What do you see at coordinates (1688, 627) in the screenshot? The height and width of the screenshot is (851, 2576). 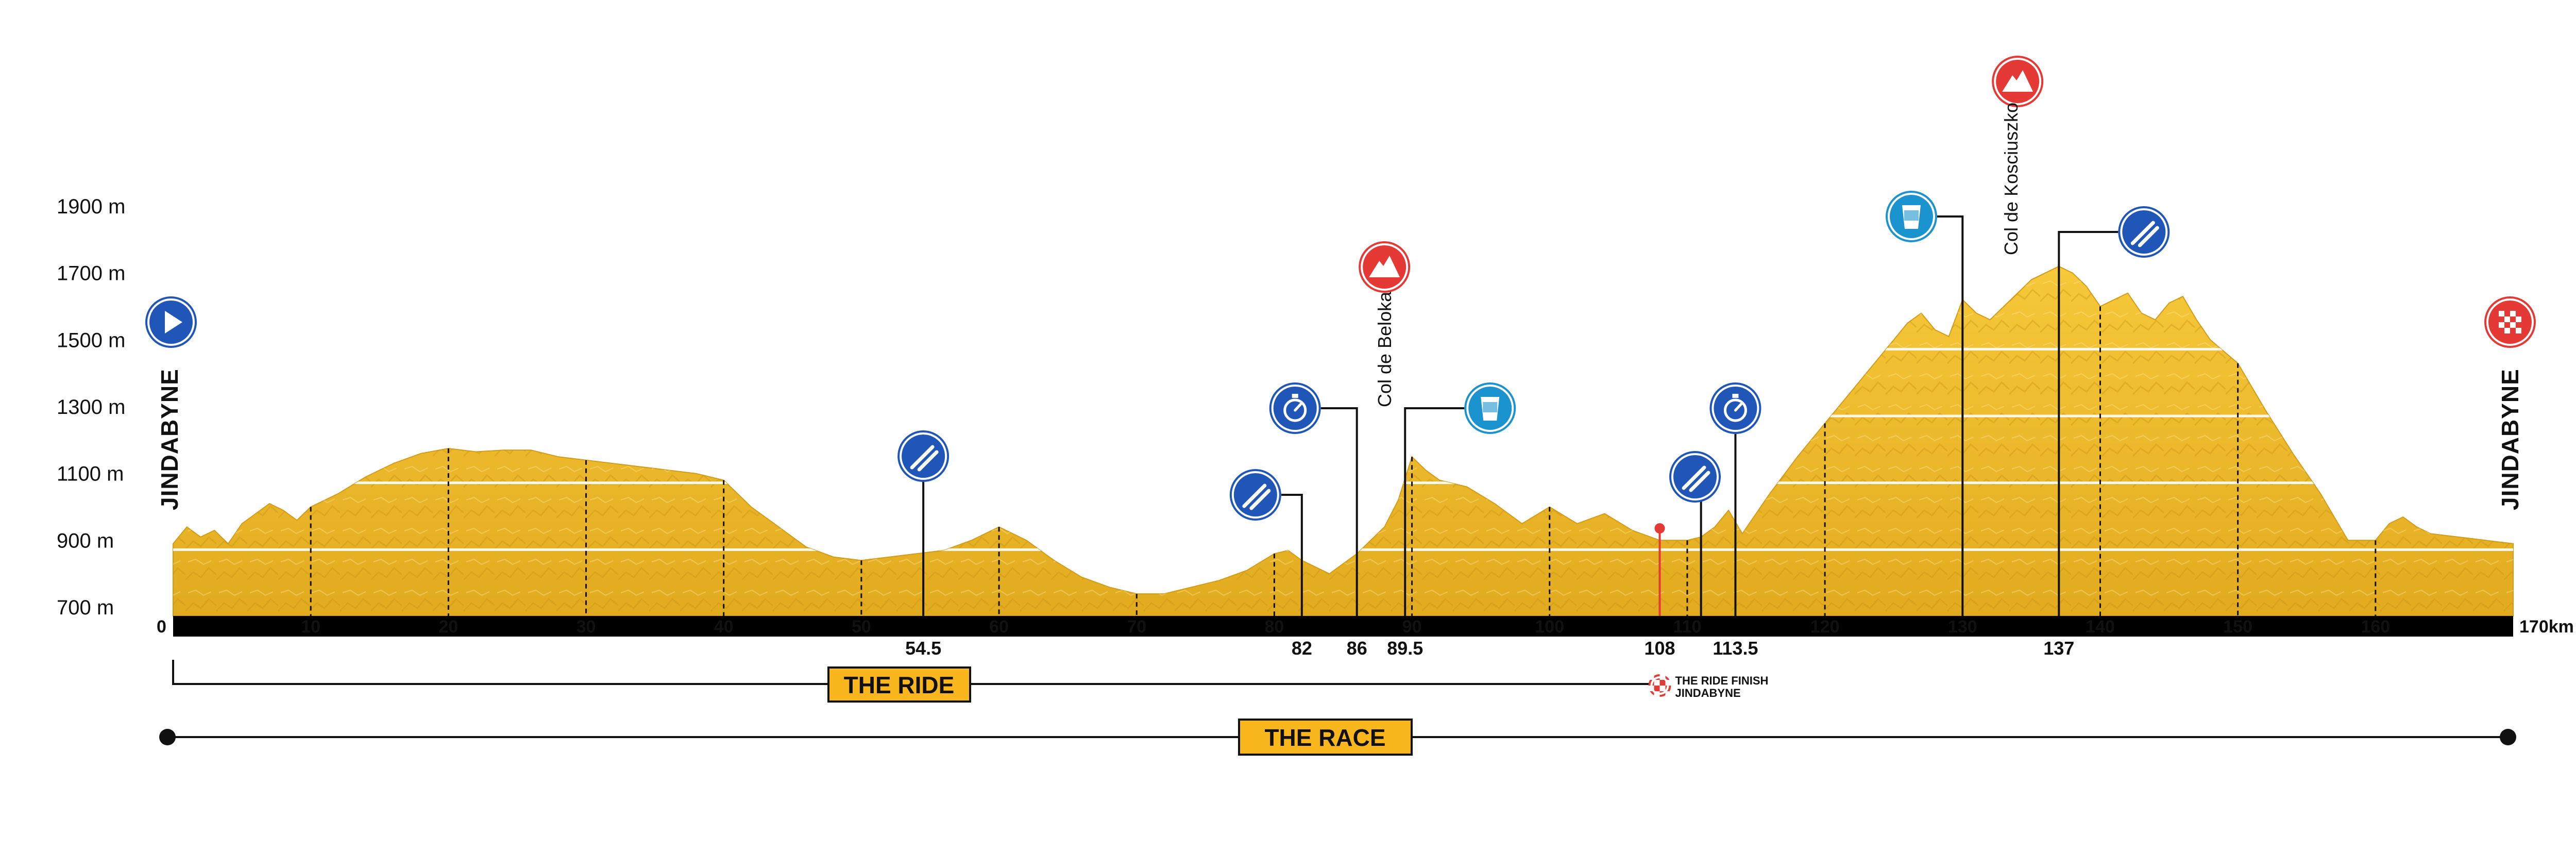 I see `x-tick-label: 110` at bounding box center [1688, 627].